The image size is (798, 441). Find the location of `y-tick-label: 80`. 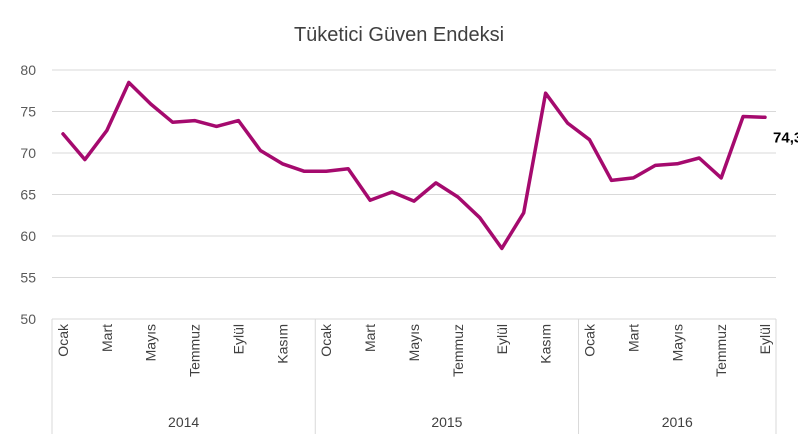

y-tick-label: 80 is located at coordinates (28, 70).